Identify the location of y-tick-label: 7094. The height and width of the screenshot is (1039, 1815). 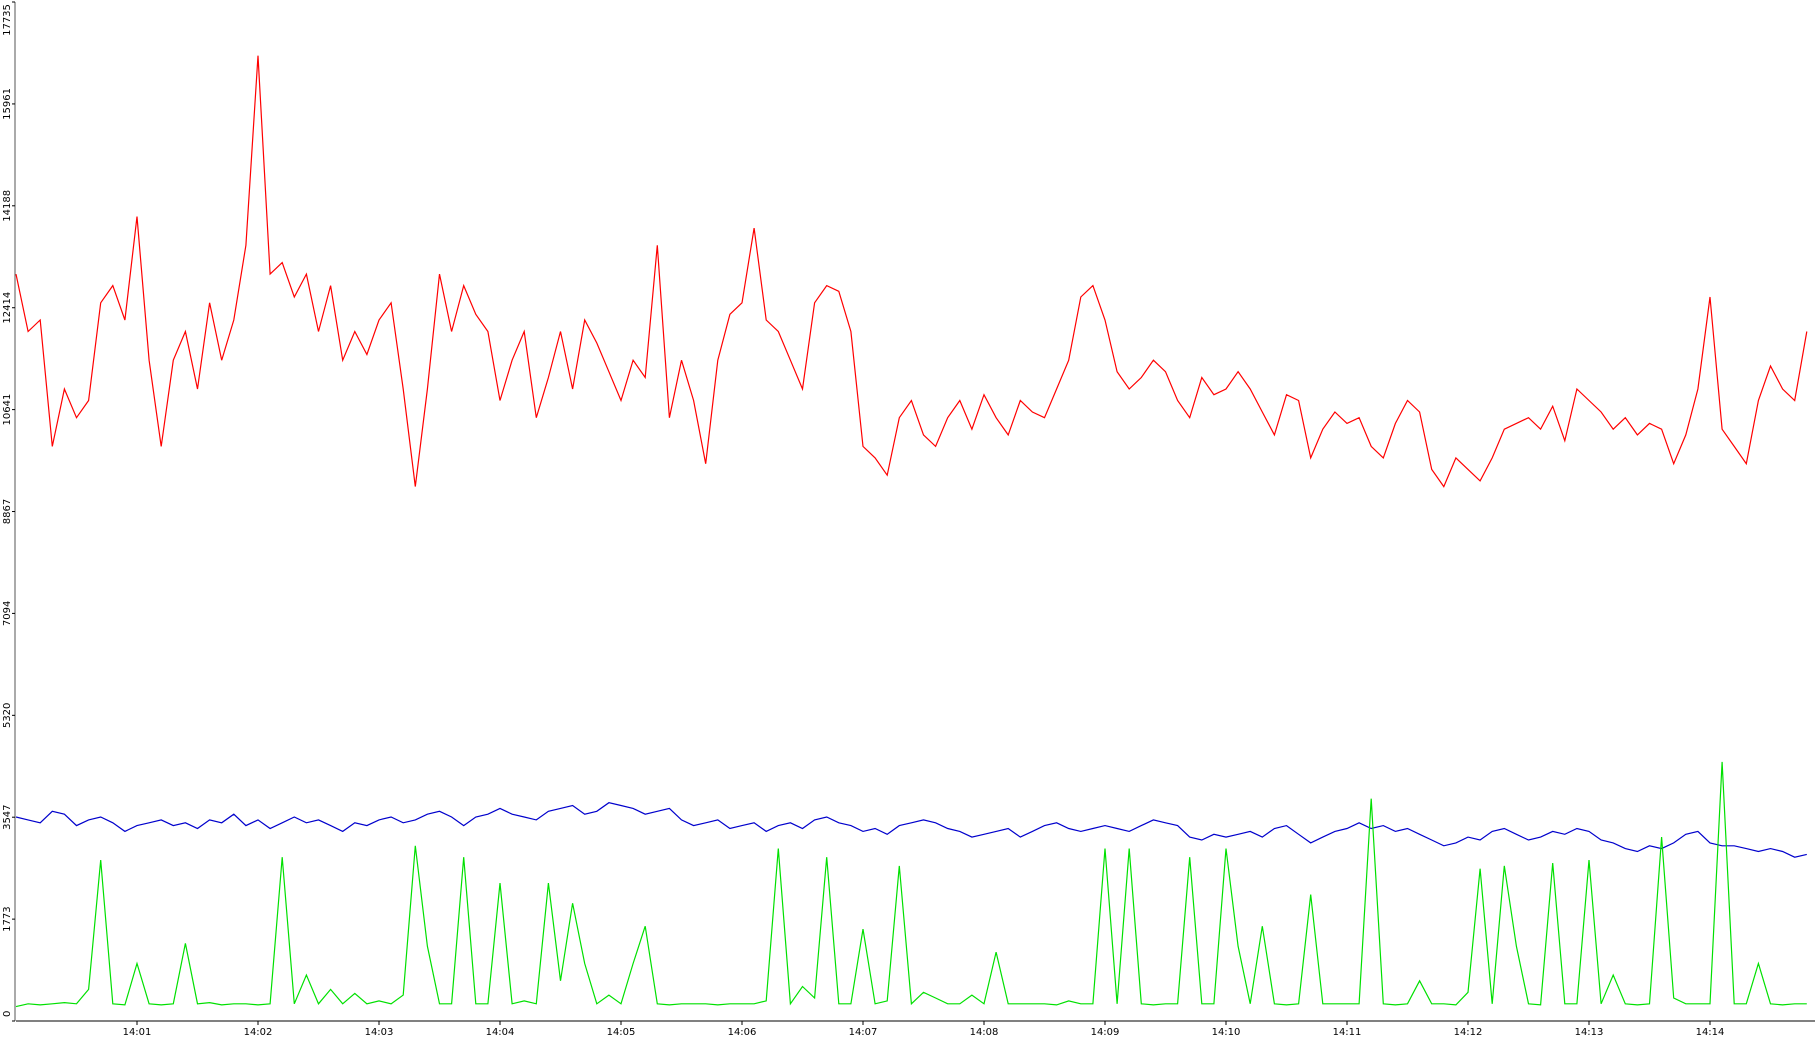
(7, 613).